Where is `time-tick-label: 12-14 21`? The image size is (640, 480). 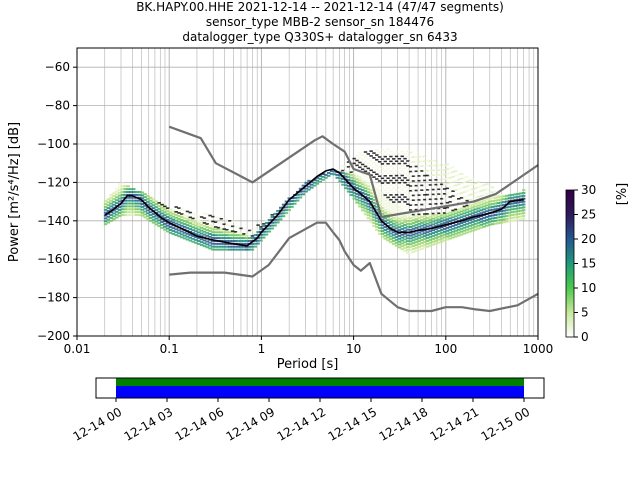 time-tick-label: 12-14 21 is located at coordinates (455, 424).